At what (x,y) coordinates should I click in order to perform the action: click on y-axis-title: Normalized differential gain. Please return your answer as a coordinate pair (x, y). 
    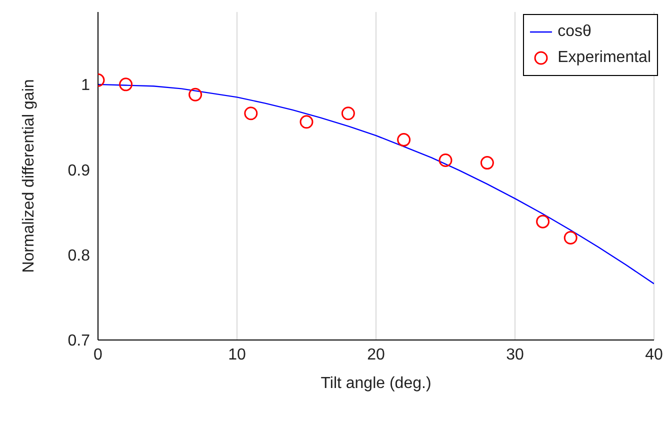
    Looking at the image, I should click on (29, 176).